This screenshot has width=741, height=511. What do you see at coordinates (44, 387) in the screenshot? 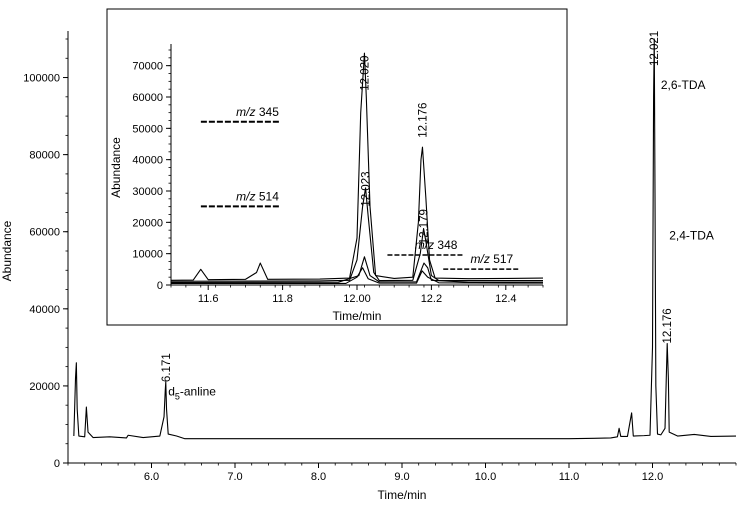
I see `main-y-tick-label: 20000` at bounding box center [44, 387].